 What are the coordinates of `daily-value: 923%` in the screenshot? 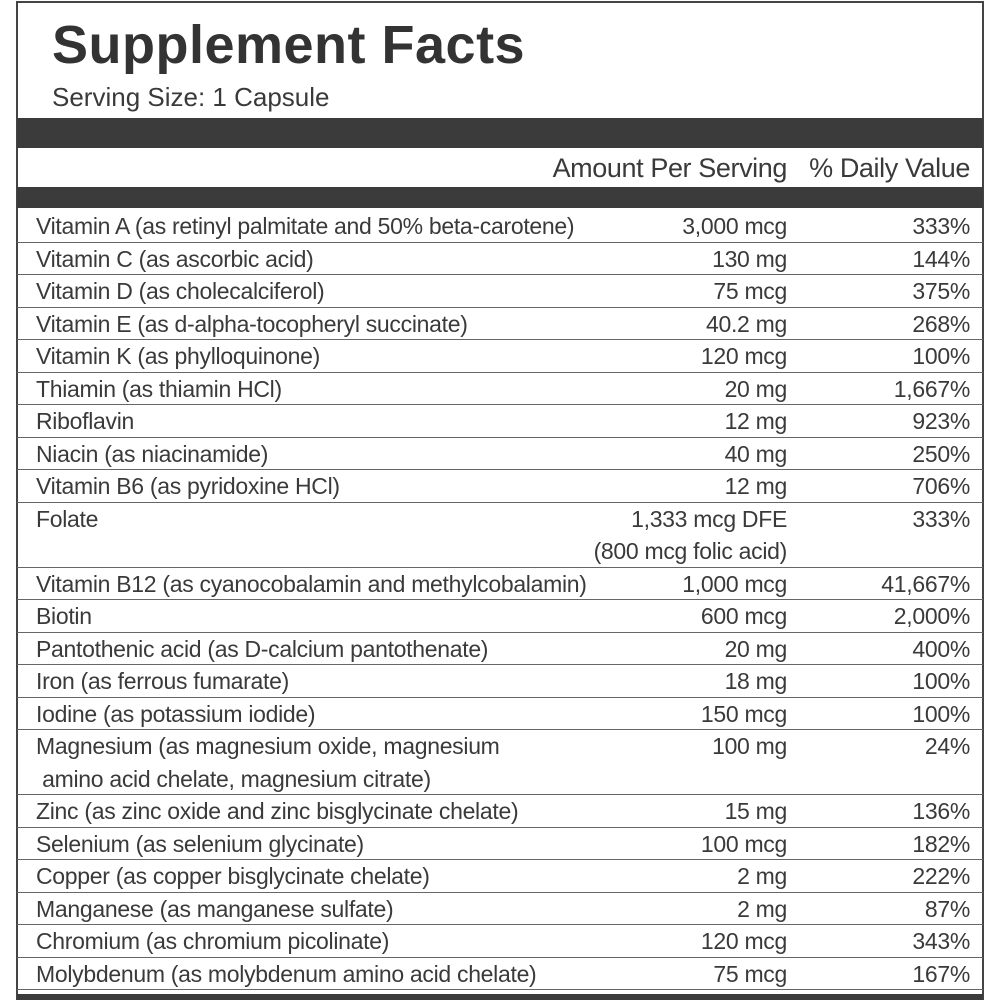 It's located at (941, 421).